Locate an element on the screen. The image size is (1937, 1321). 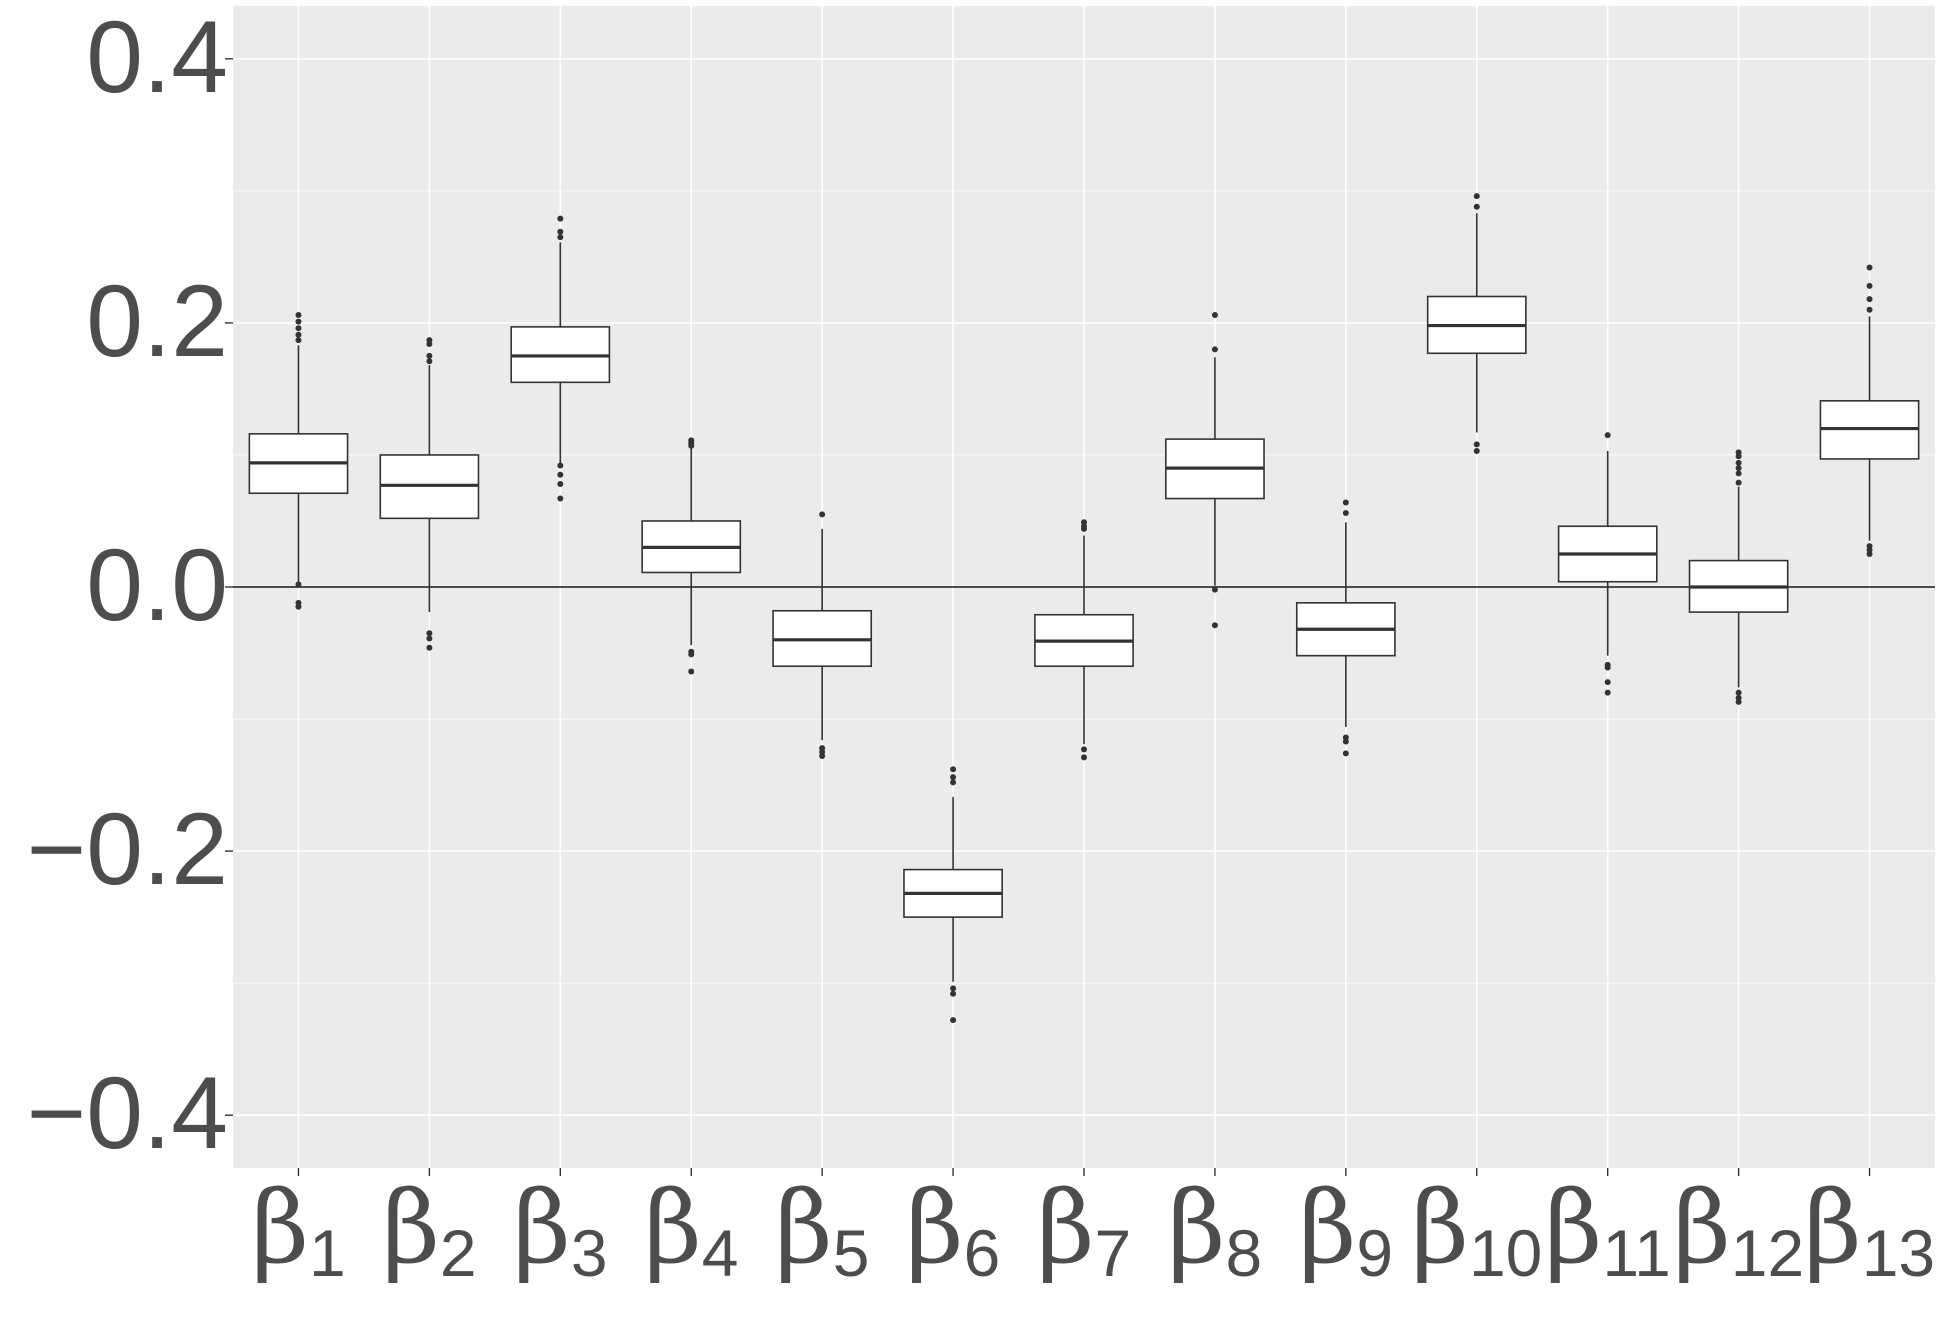
x-tick-label: β9 is located at coordinates (1346, 1229).